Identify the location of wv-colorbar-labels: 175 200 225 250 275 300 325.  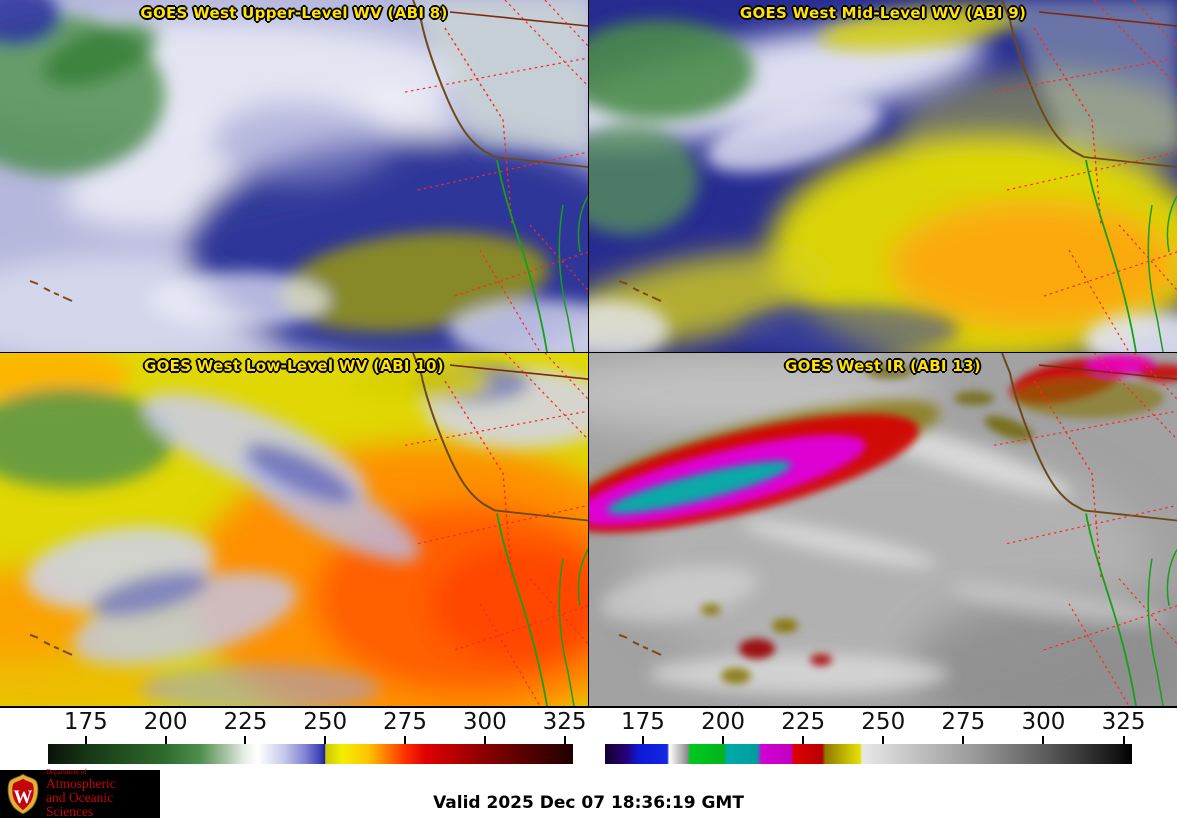
(317, 722).